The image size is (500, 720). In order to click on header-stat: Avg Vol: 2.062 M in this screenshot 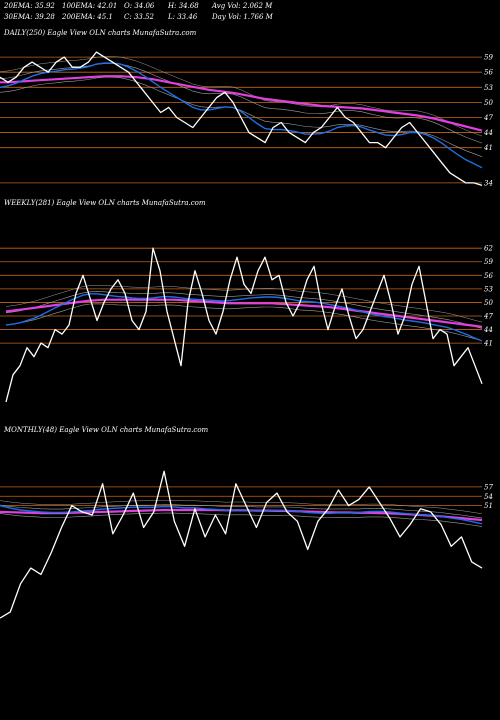, I will do `click(242, 6)`.